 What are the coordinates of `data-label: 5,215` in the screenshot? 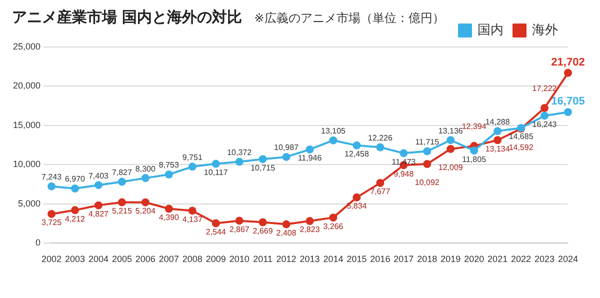 It's located at (122, 211).